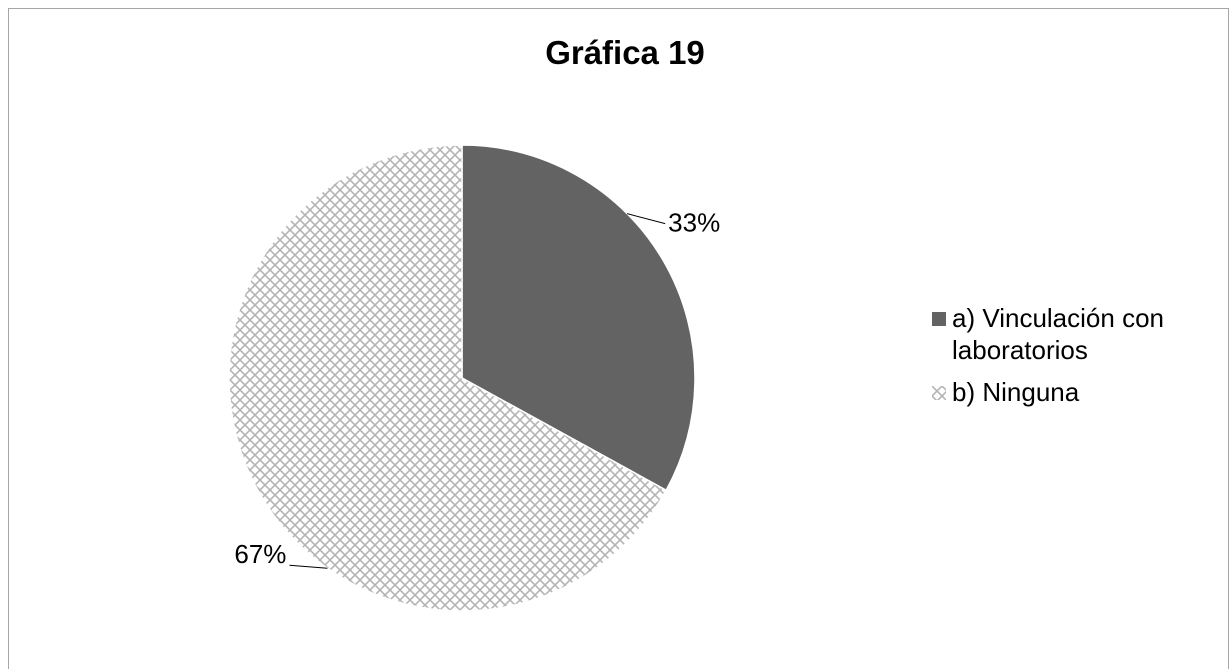  Describe the element at coordinates (939, 393) in the screenshot. I see `legend-swatch-crosshatch` at that location.